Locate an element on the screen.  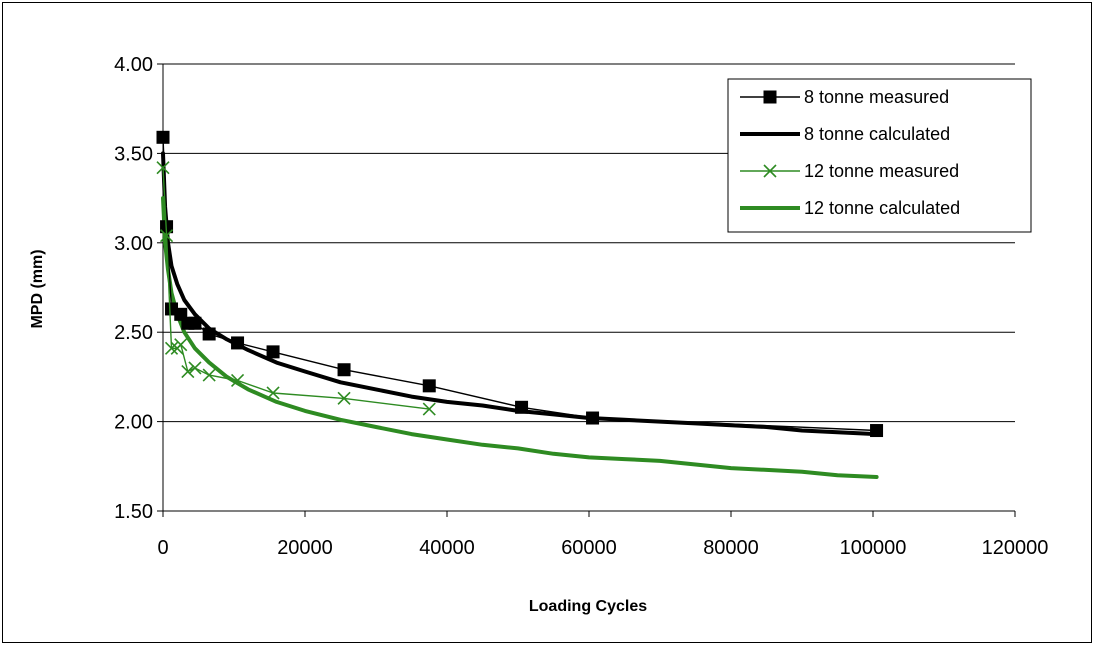
legend-label: 12 tonne calculated is located at coordinates (882, 208).